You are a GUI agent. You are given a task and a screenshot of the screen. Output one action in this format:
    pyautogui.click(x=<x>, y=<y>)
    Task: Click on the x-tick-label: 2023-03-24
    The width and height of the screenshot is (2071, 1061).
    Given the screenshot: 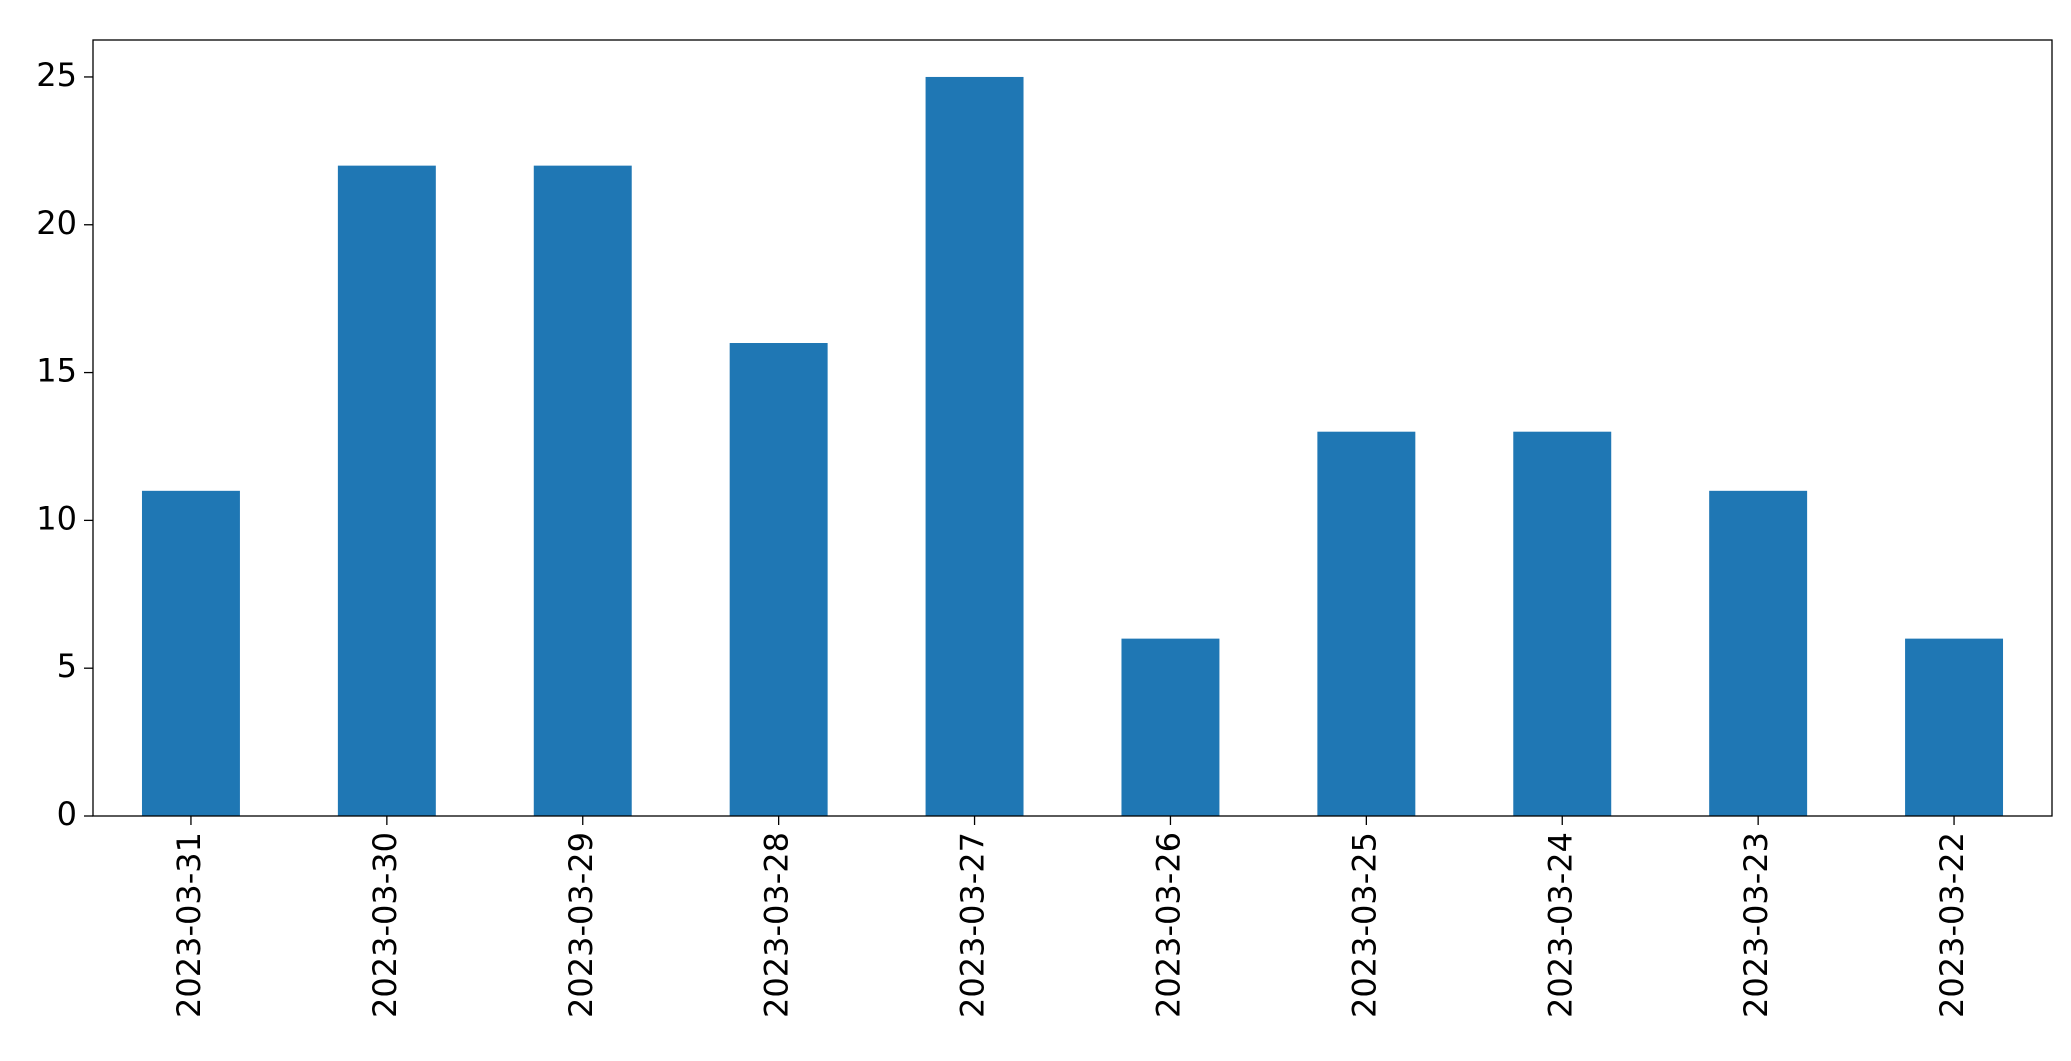 What is the action you would take?
    pyautogui.click(x=1560, y=925)
    